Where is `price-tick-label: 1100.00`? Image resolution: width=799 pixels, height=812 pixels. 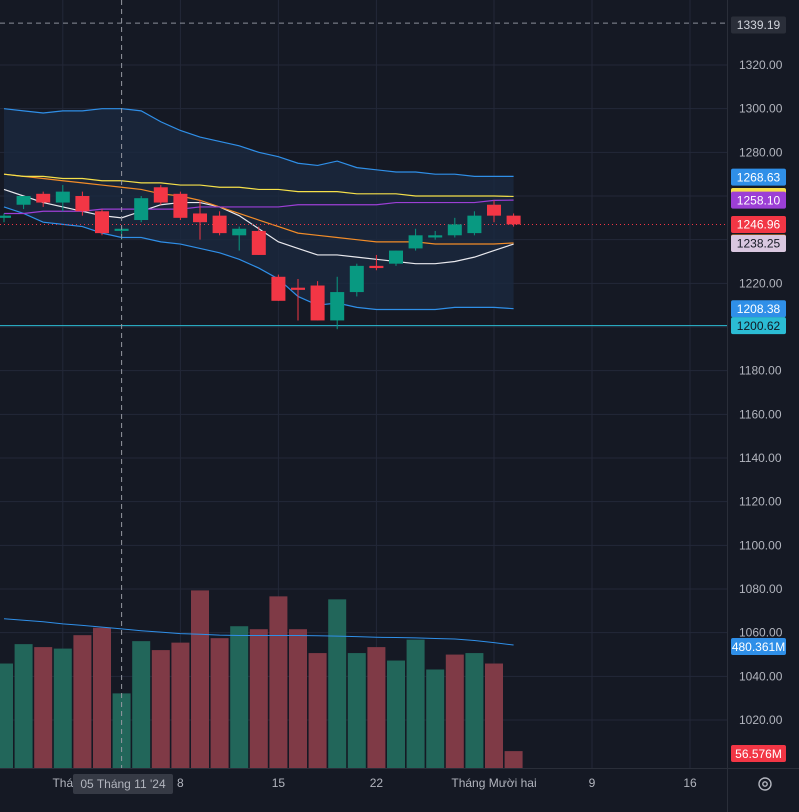
price-tick-label: 1100.00 is located at coordinates (760, 545).